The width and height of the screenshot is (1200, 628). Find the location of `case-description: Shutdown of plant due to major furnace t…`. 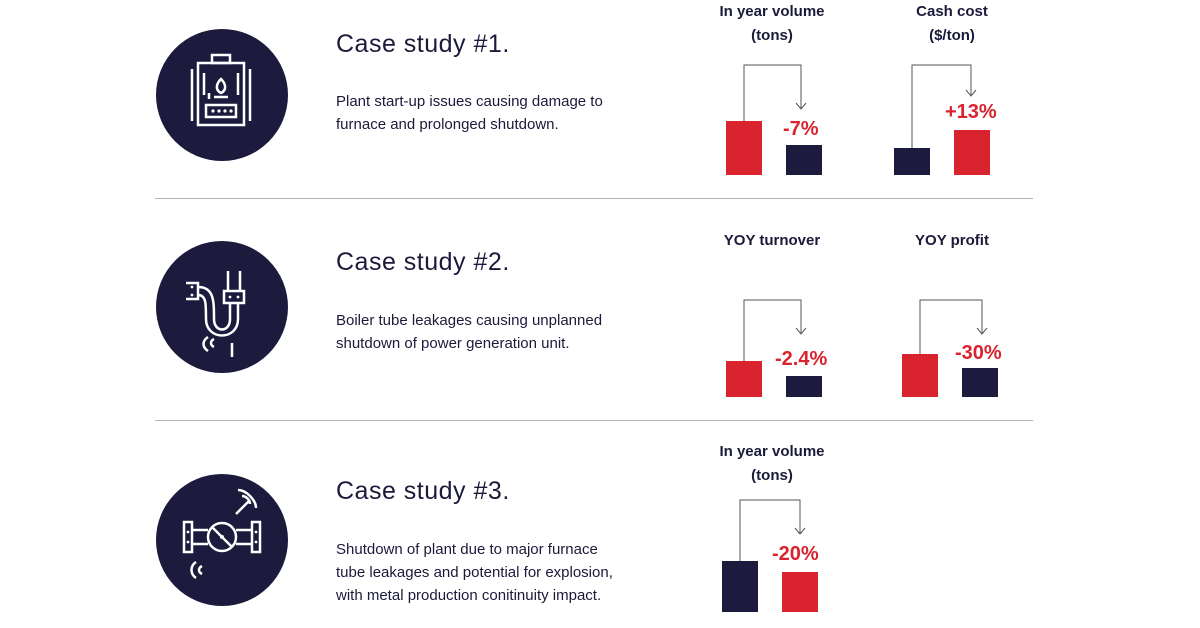

case-description: Shutdown of plant due to major furnace t… is located at coordinates (474, 572).